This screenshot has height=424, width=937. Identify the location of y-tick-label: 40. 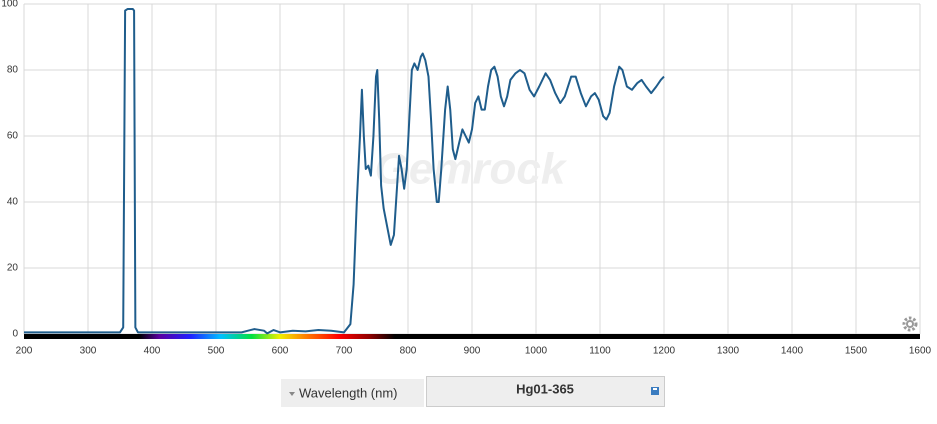
(13, 202).